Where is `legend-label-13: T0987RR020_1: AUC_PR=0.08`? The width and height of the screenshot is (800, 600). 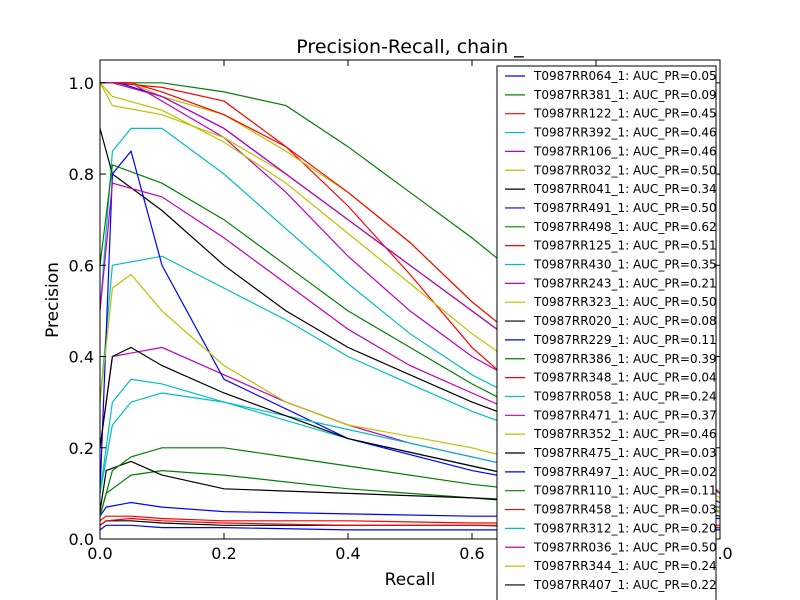 legend-label-13: T0987RR020_1: AUC_PR=0.08 is located at coordinates (625, 321).